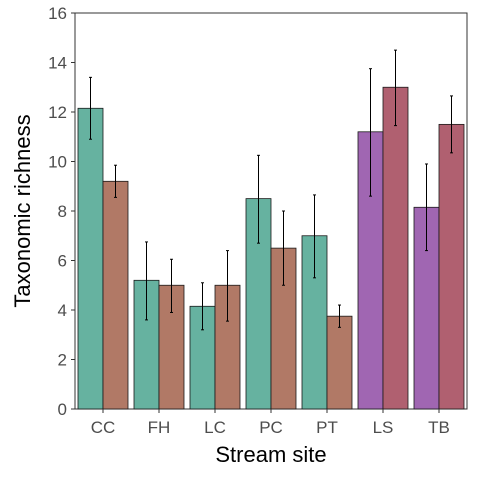  What do you see at coordinates (57, 13) in the screenshot?
I see `y-tick-label-16: 16` at bounding box center [57, 13].